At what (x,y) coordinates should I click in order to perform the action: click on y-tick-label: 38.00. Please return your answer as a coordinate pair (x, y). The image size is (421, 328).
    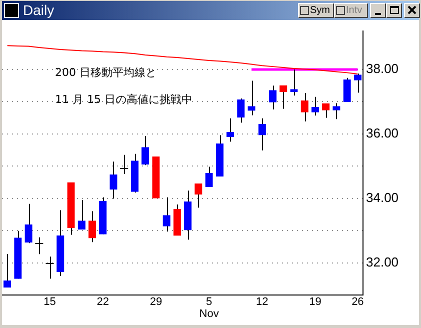
    Looking at the image, I should click on (382, 68).